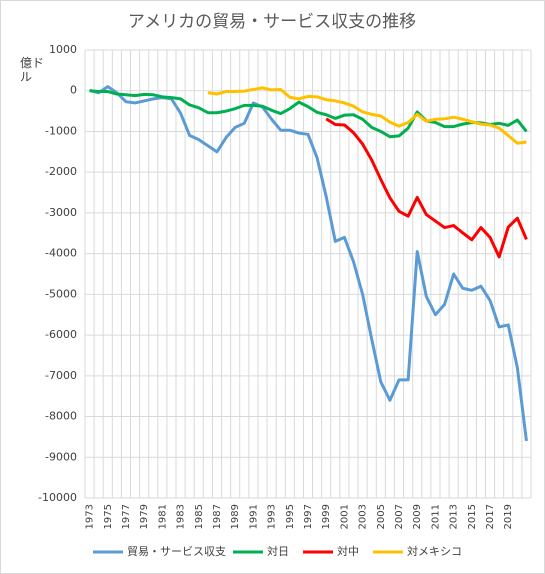  Describe the element at coordinates (176, 551) in the screenshot. I see `legend-label: 貿易・サービス収支` at that location.